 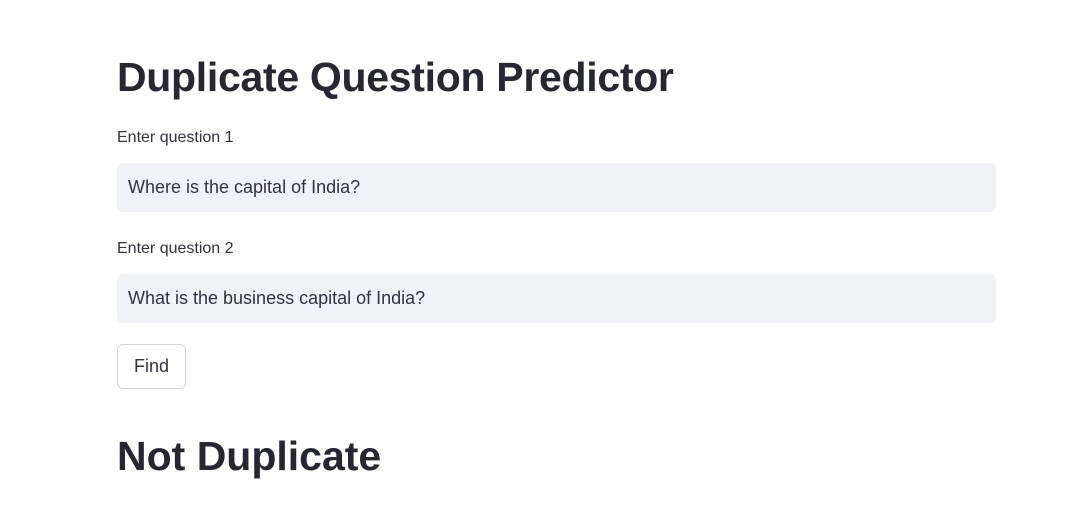 What do you see at coordinates (556, 187) in the screenshot?
I see `question1-input` at bounding box center [556, 187].